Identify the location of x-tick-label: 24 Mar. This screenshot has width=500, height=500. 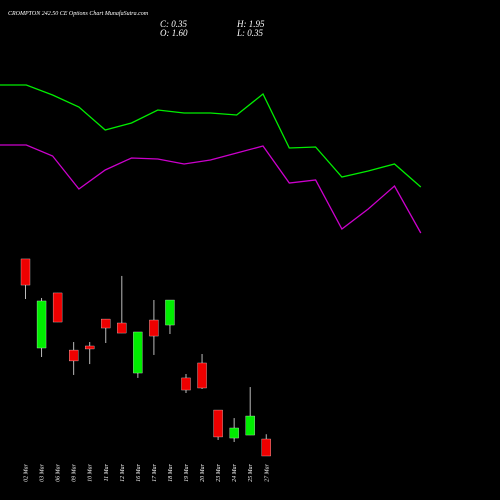
(234, 472).